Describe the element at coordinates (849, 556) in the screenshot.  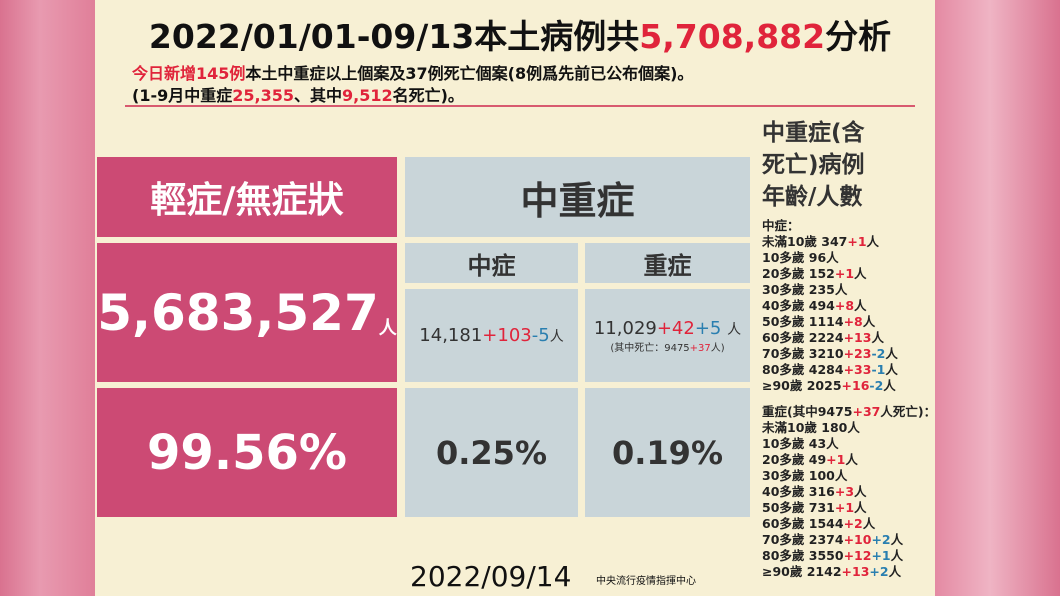
I see `age-row: 80多歲 3550+12+1人` at that location.